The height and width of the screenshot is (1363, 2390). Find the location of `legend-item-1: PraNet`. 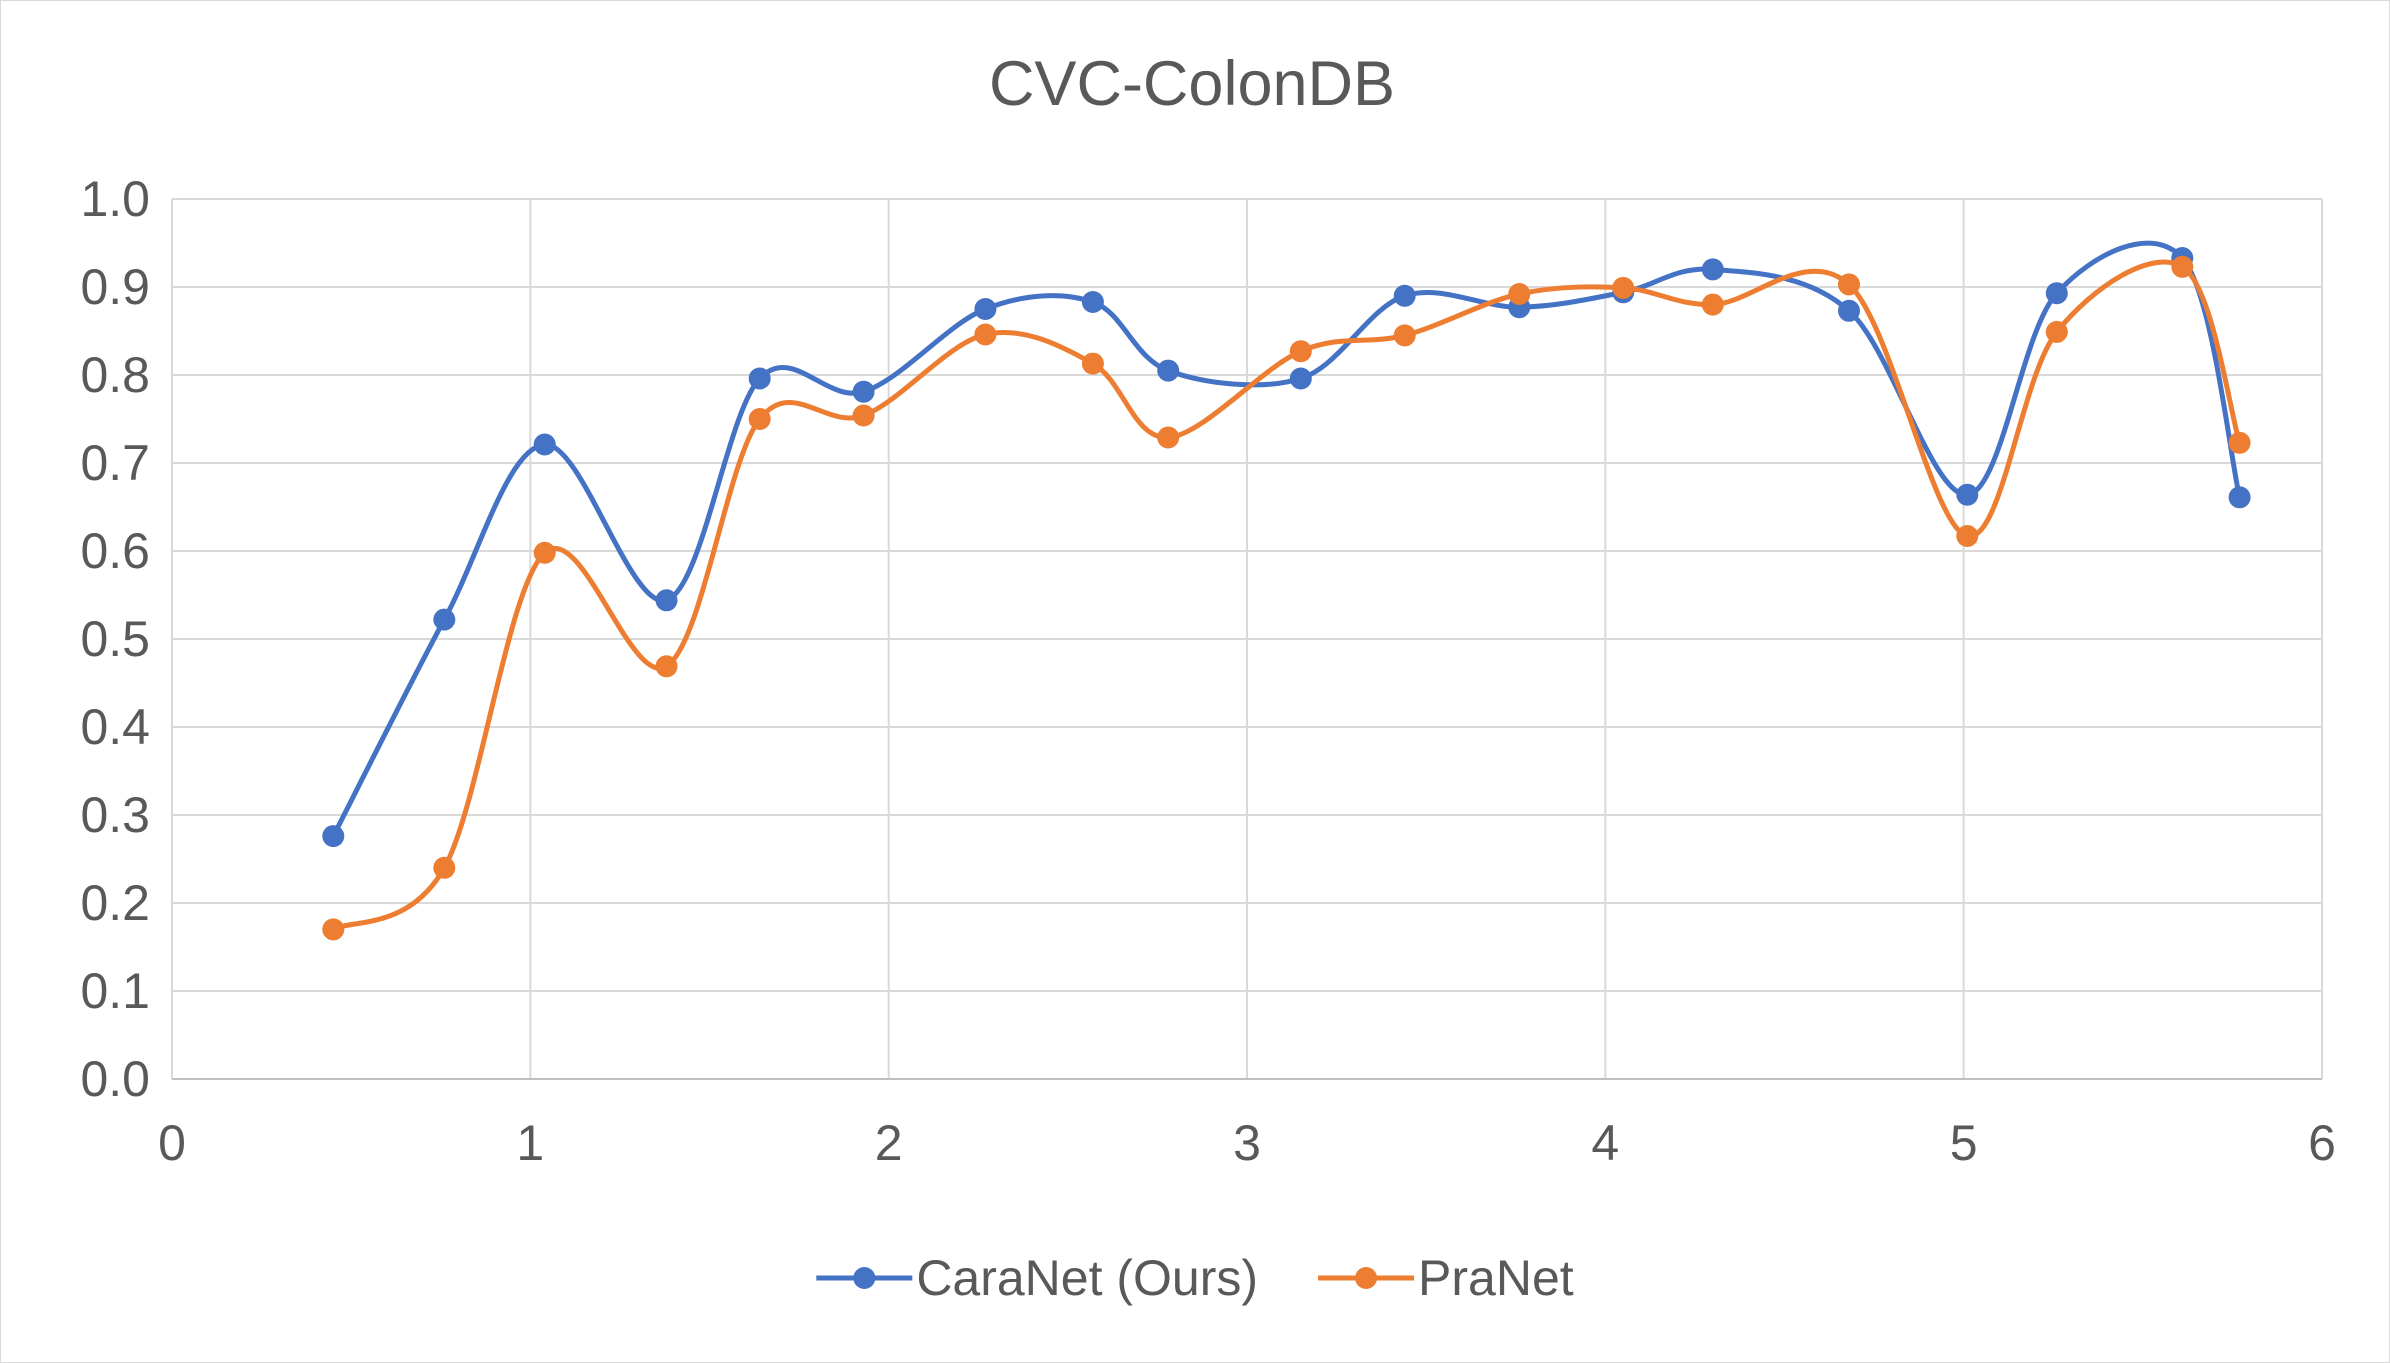

legend-item-1: PraNet is located at coordinates (1446, 1278).